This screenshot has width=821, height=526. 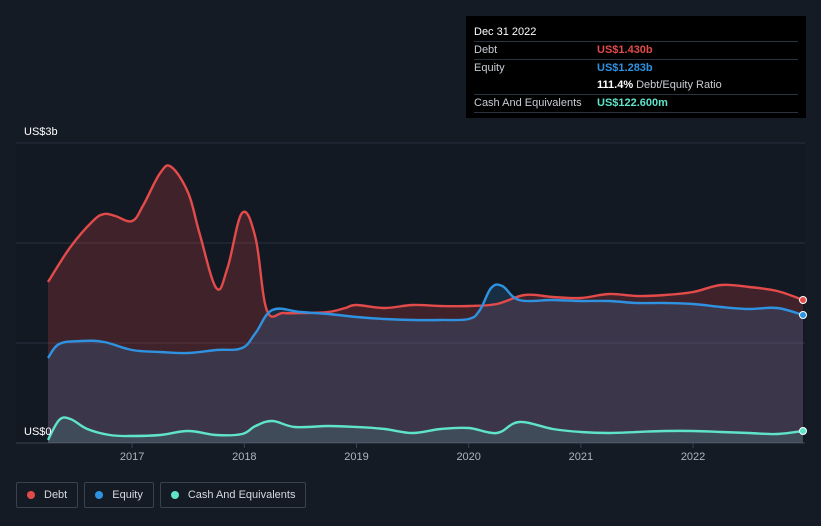 I want to click on tooltip-cash-value: US$122.600m, so click(x=632, y=103).